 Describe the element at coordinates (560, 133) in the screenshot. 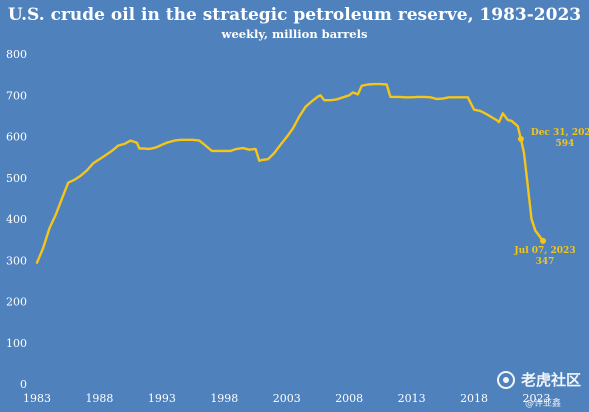

I see `annotation-date-label: Dec 31, 2021` at that location.